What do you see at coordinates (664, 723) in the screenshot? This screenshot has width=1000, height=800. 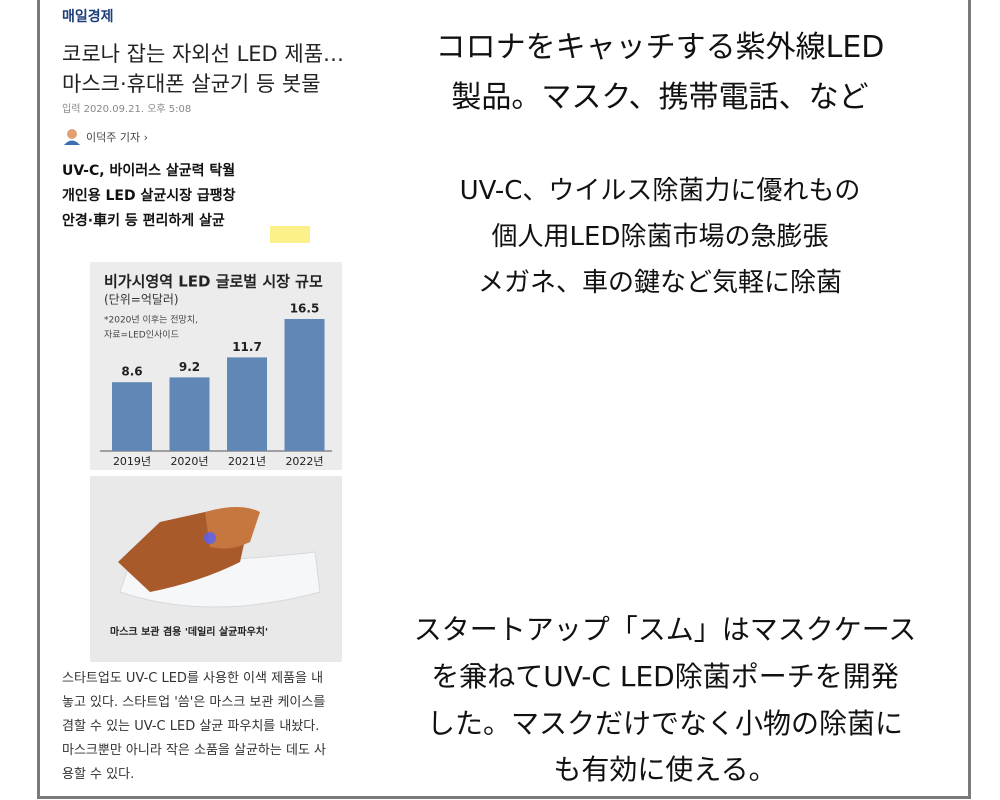 I see `jp-body: した。マスクだけでなく小物の除菌に` at bounding box center [664, 723].